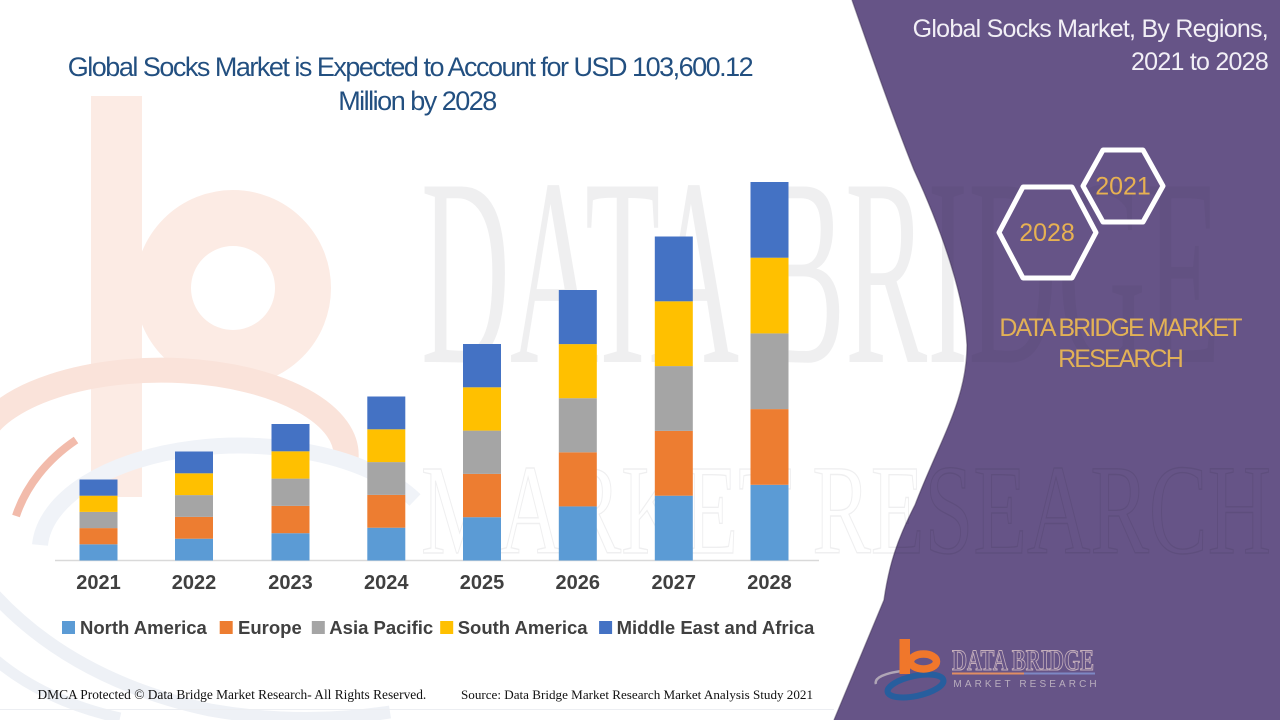 The width and height of the screenshot is (1280, 720). What do you see at coordinates (144, 627) in the screenshot?
I see `svg-text: North America` at bounding box center [144, 627].